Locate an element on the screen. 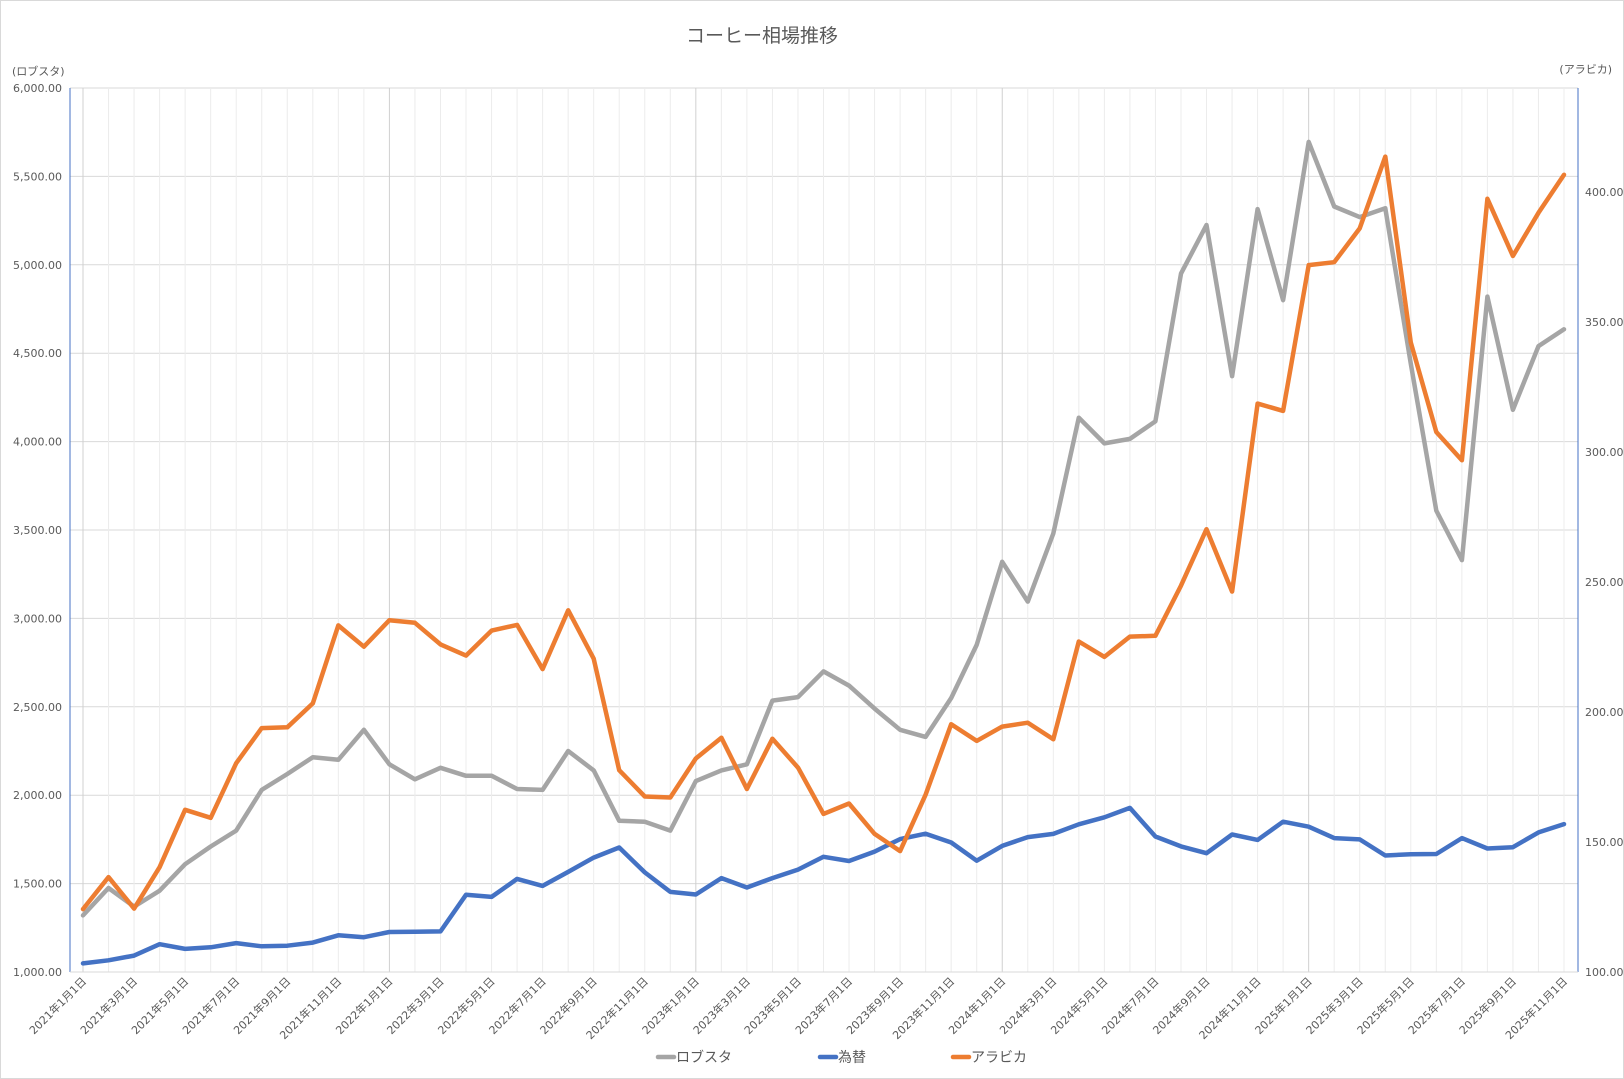  left-tick-label: 4,500.00 is located at coordinates (37, 353).